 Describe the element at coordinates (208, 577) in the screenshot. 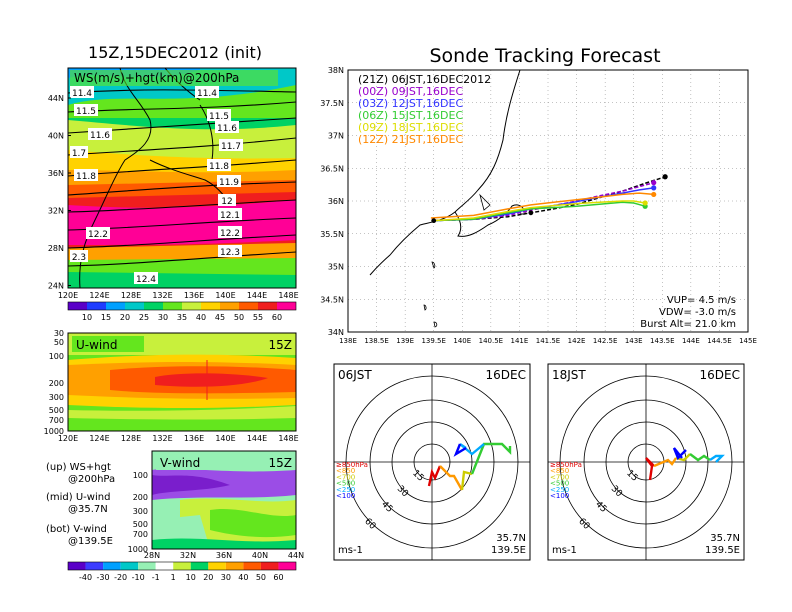

I see `v-colorbar-tick: 20` at that location.